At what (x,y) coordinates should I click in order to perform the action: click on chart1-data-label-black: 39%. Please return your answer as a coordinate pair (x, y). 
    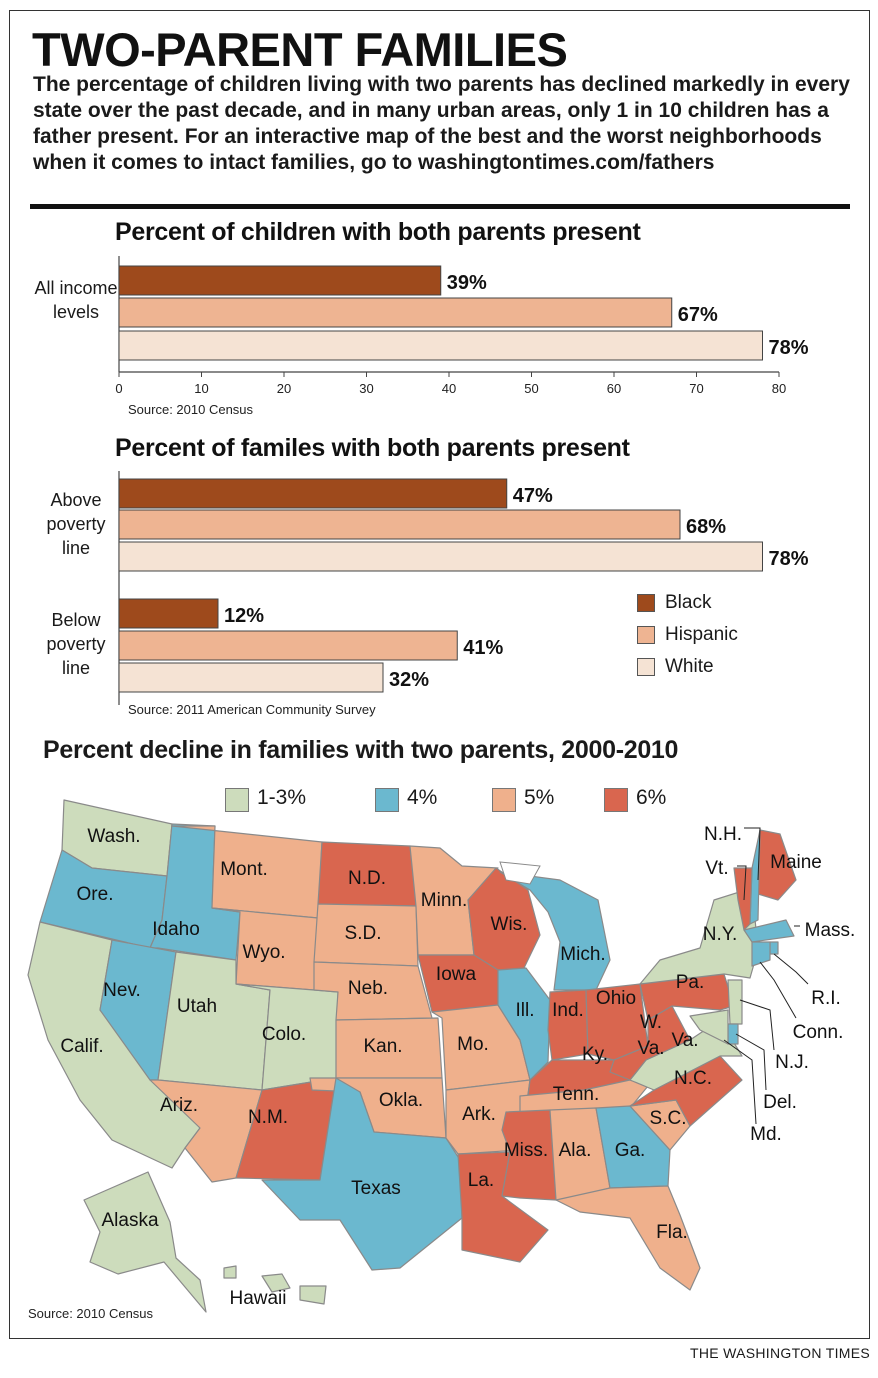
    Looking at the image, I should click on (467, 283).